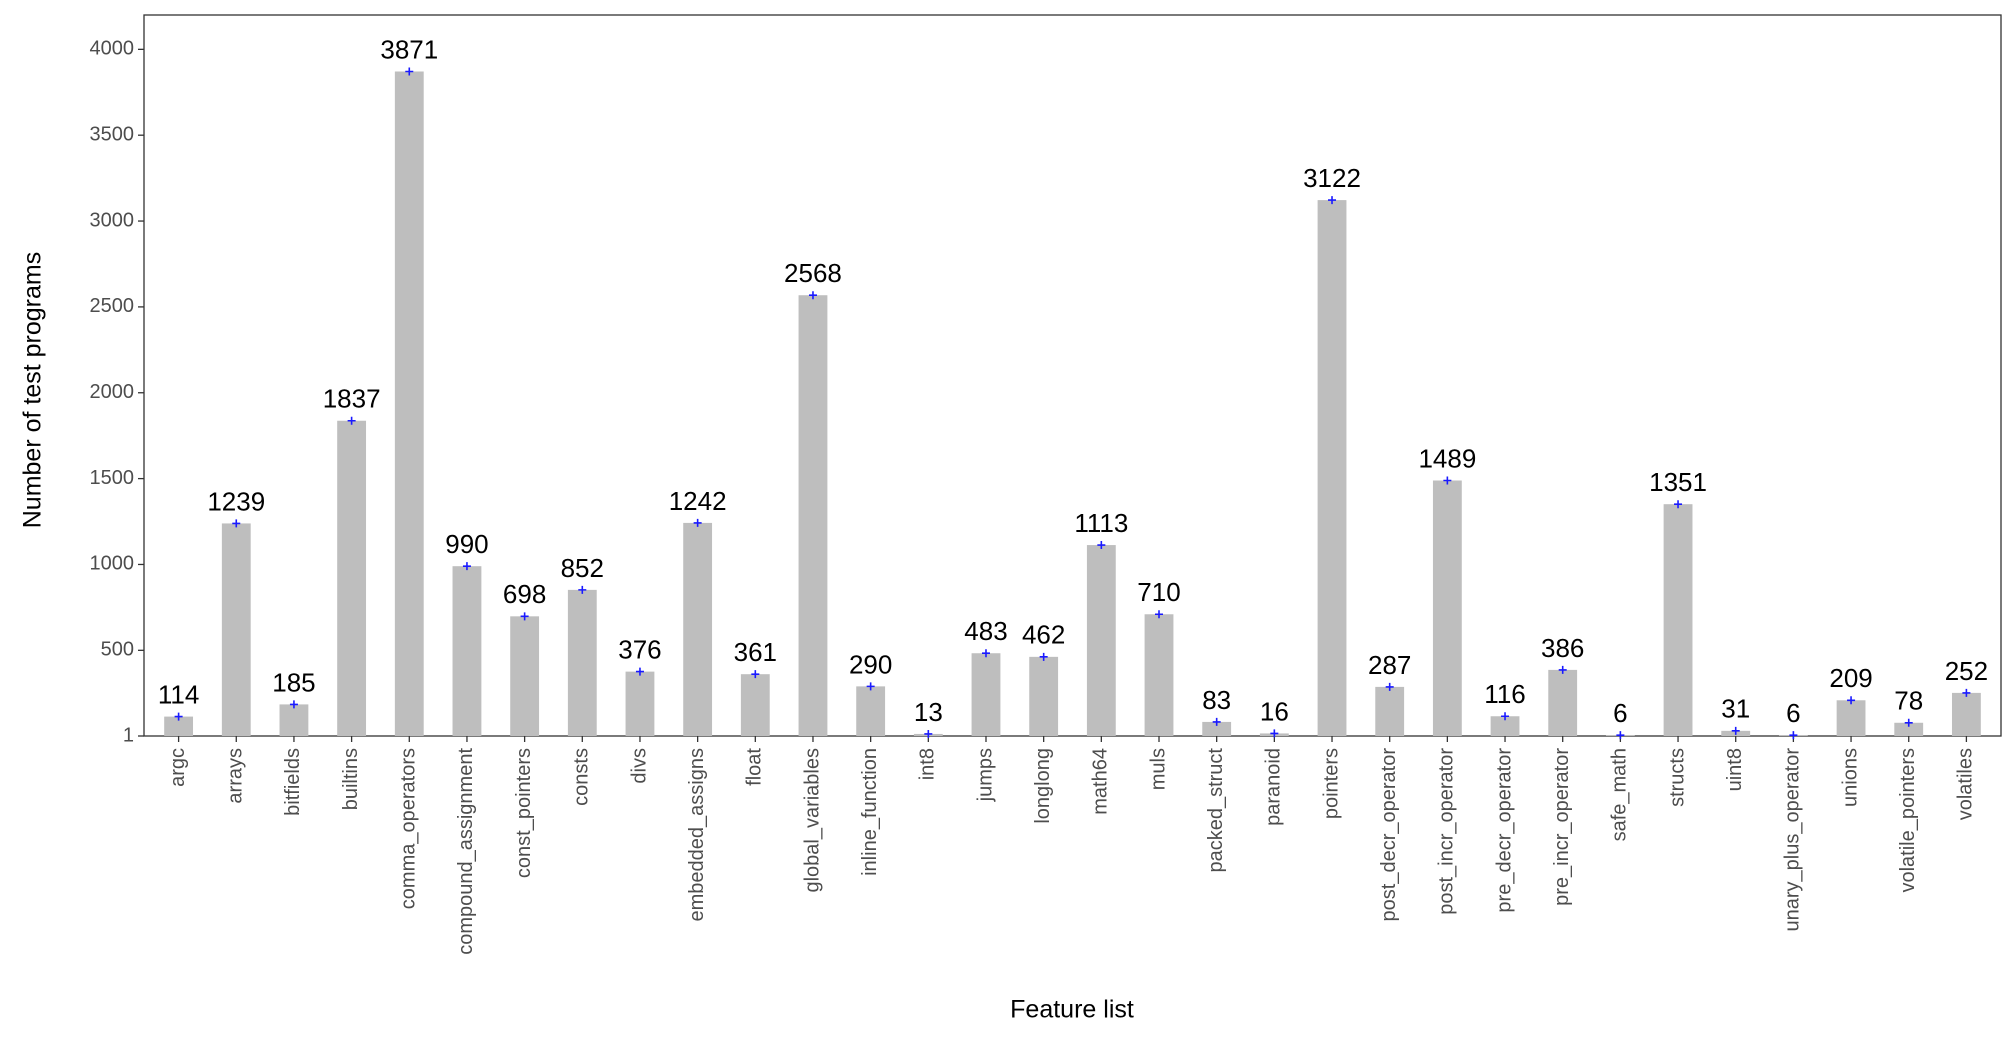 The height and width of the screenshot is (1038, 2014). Describe the element at coordinates (128, 735) in the screenshot. I see `y-tick-label: 1` at that location.